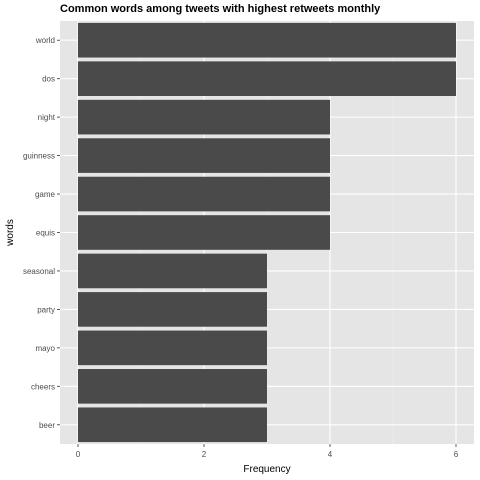 Image resolution: width=480 pixels, height=480 pixels. What do you see at coordinates (39, 156) in the screenshot?
I see `y-tick-label: guinness` at bounding box center [39, 156].